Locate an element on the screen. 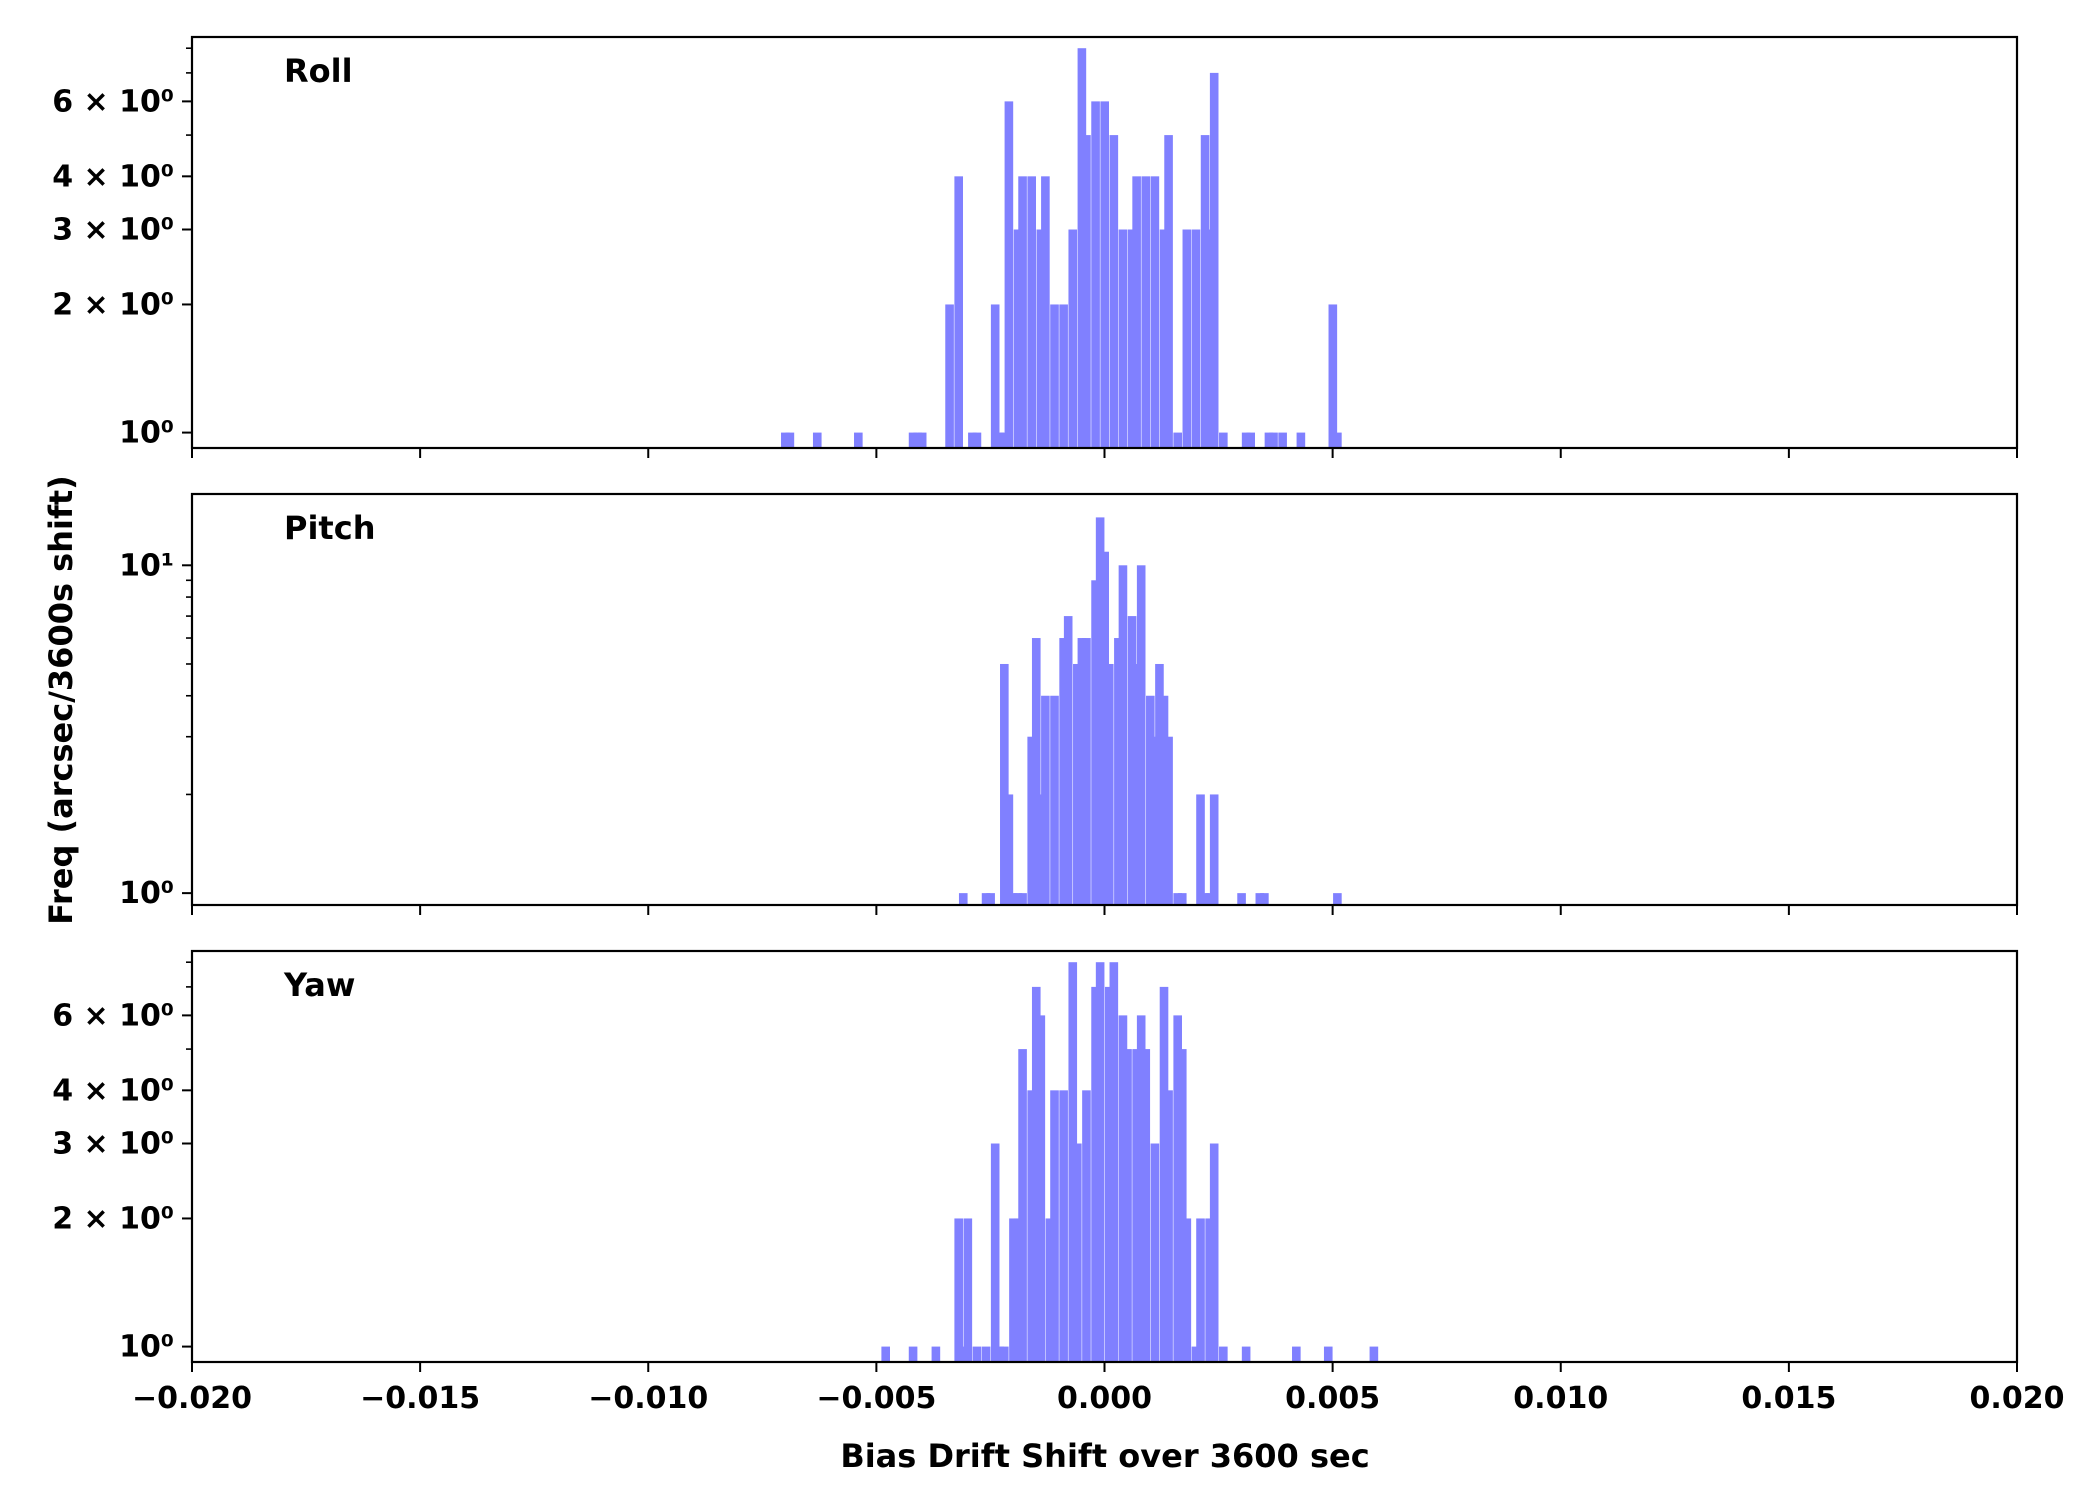  y-tick-label: 10⁰ is located at coordinates (146, 893).